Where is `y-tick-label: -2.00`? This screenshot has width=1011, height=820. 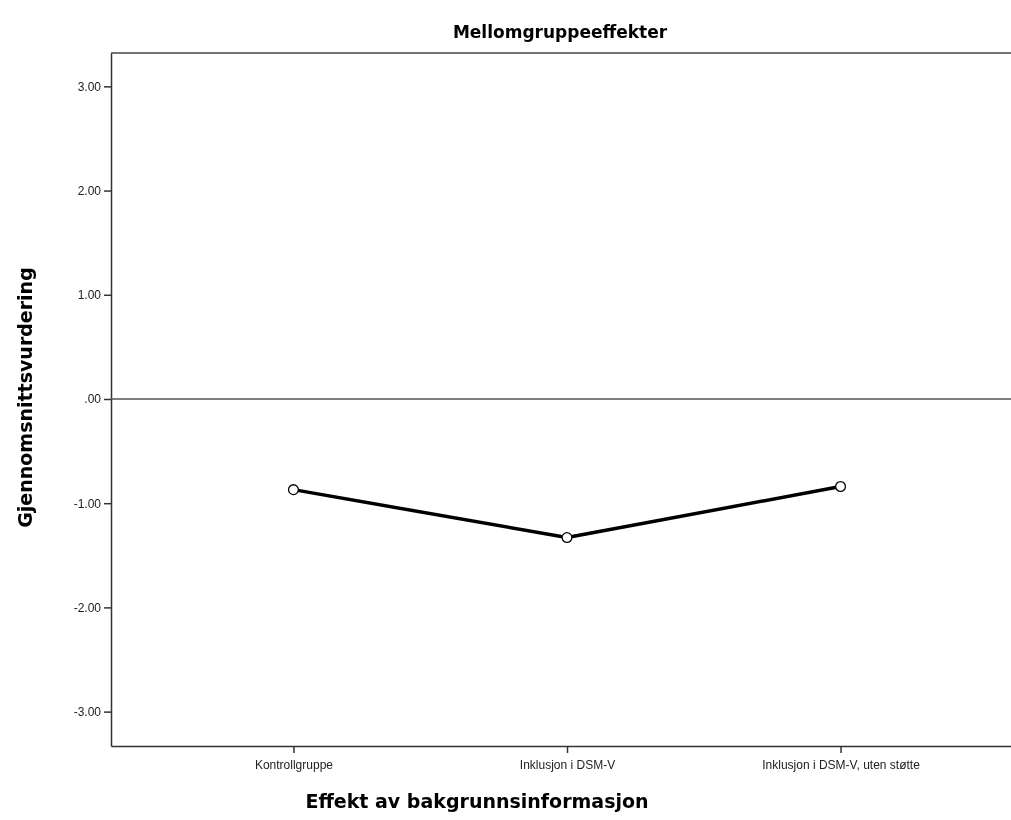
y-tick-label: -2.00 is located at coordinates (87, 607).